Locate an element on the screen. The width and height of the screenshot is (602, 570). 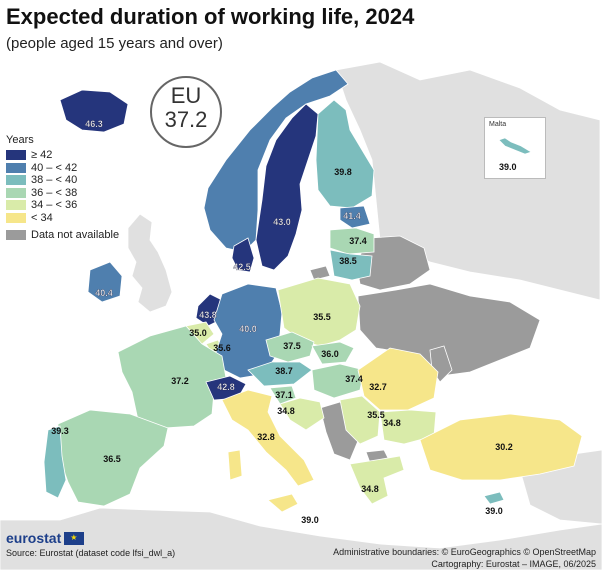
value-label-BG: 34.8 is located at coordinates (392, 423).